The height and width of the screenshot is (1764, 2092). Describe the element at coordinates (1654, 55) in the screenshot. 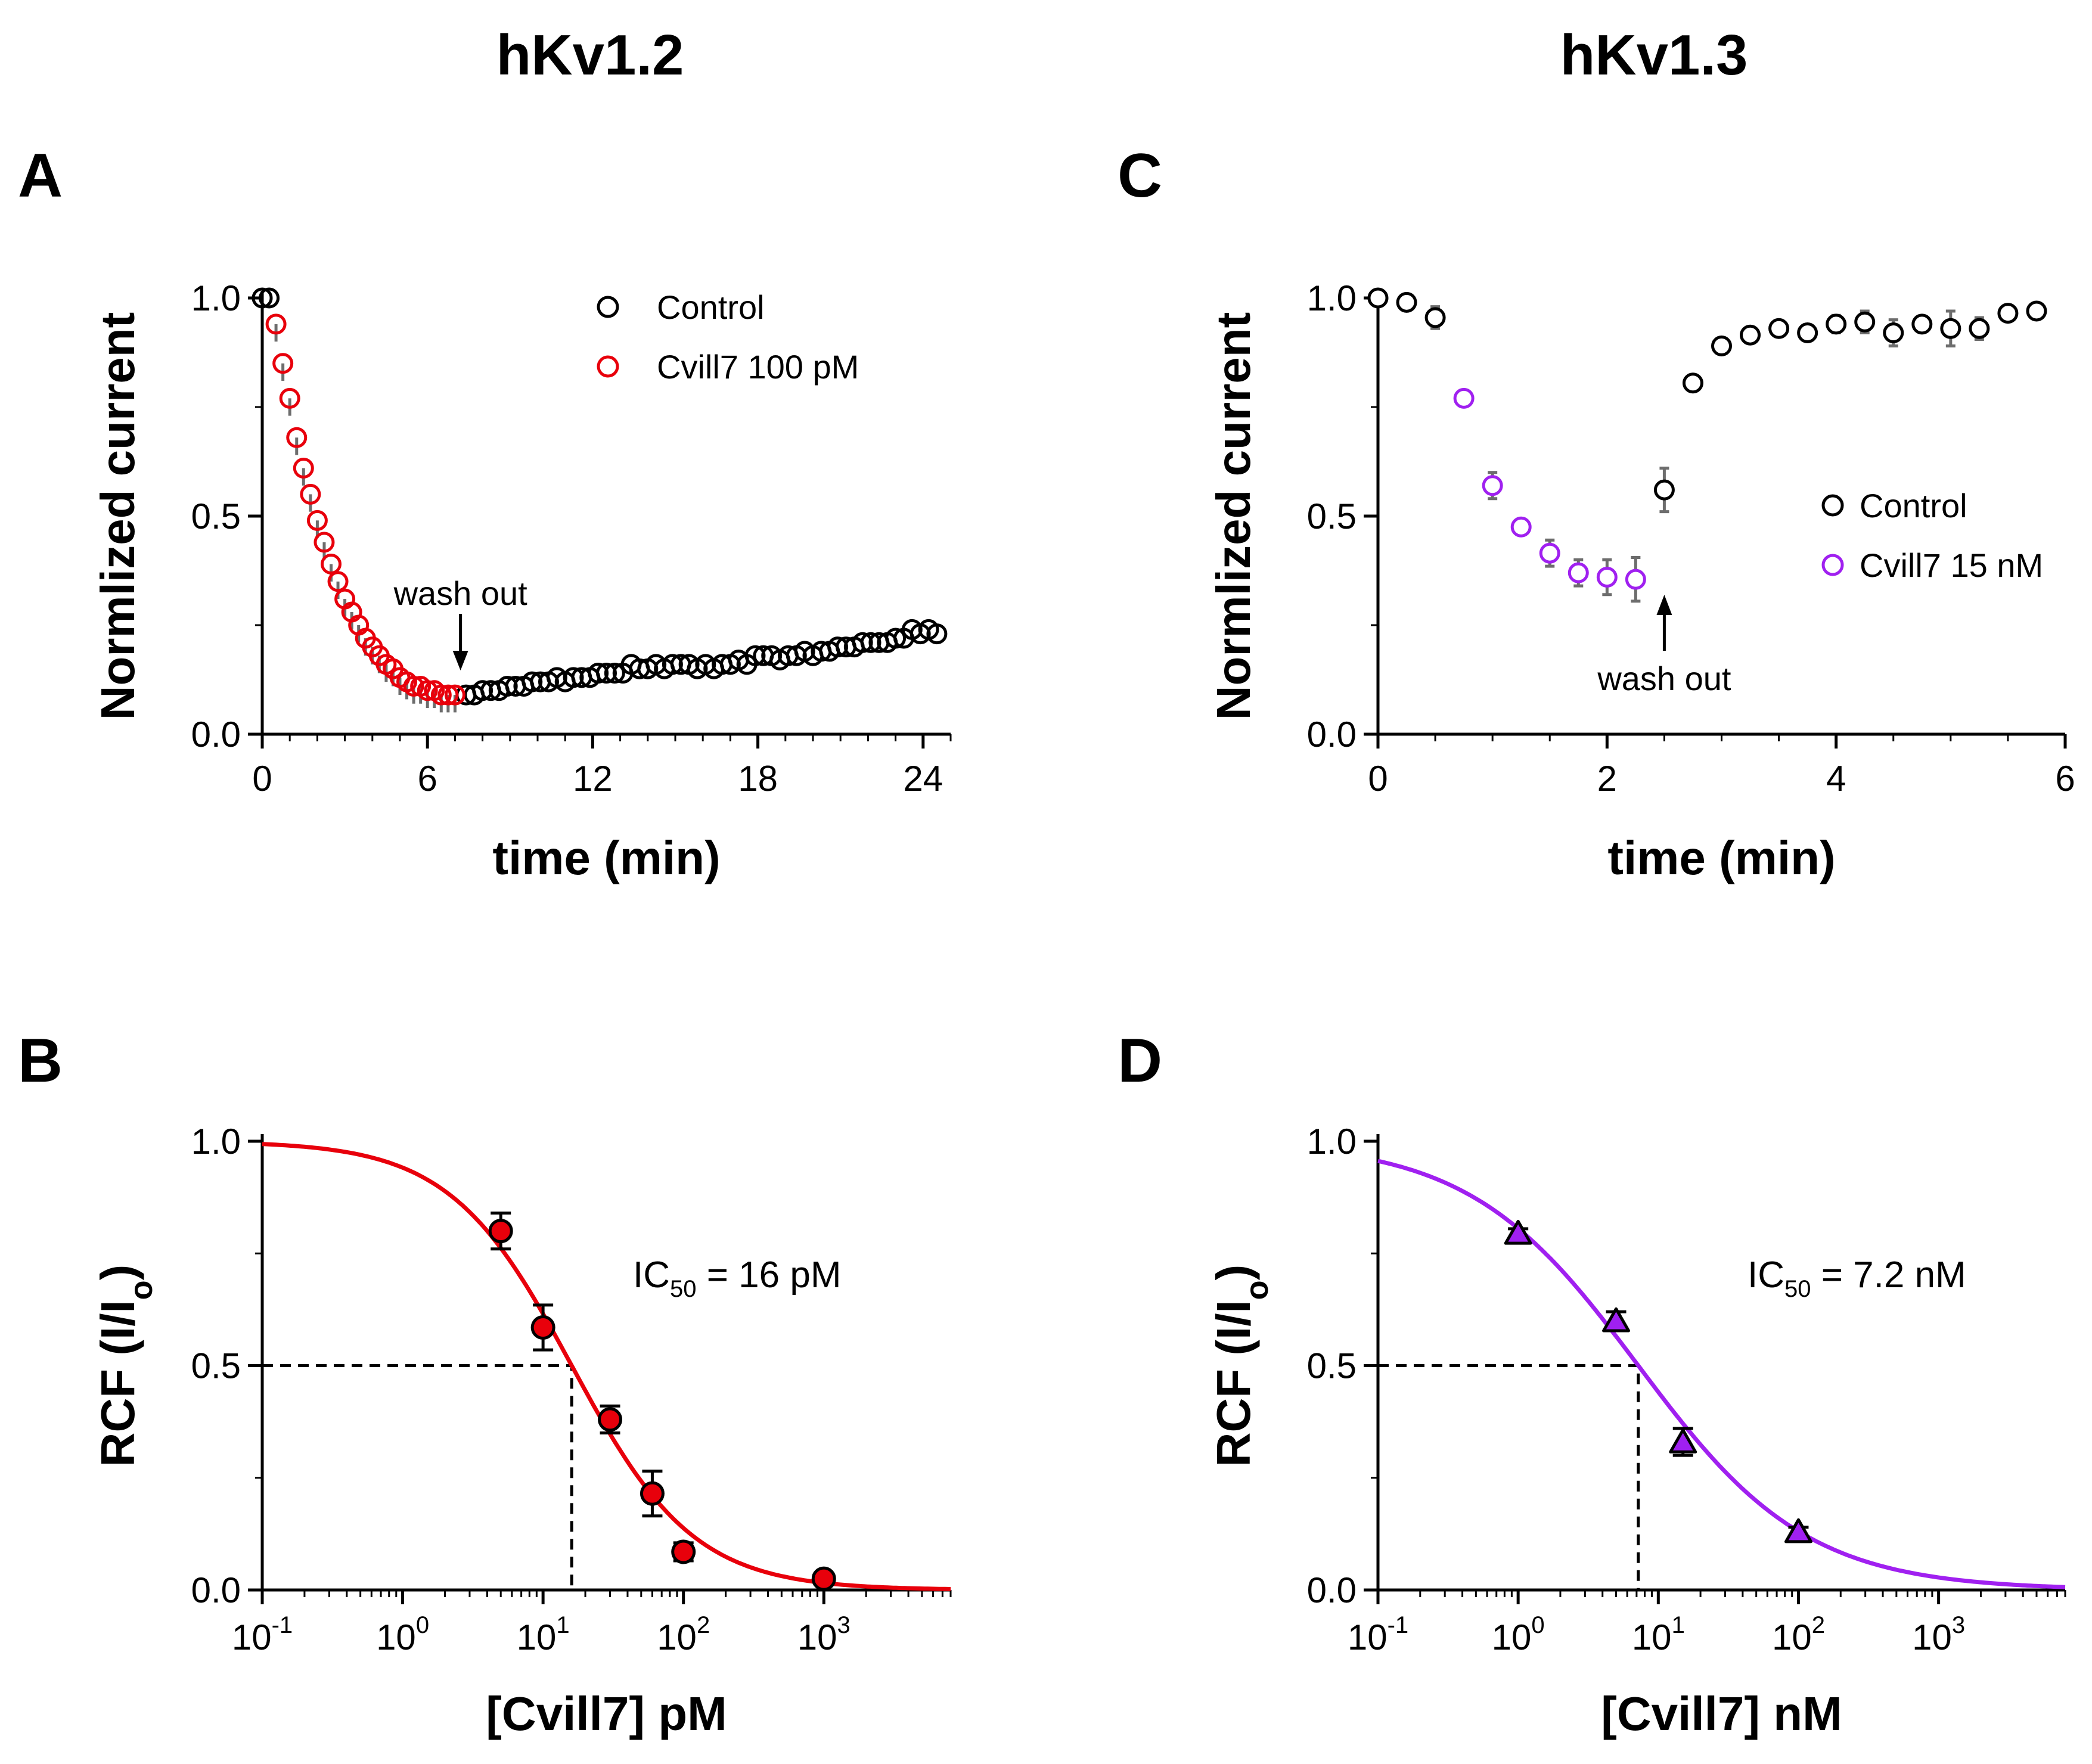

I see `column-title-right: hKv1.3` at that location.